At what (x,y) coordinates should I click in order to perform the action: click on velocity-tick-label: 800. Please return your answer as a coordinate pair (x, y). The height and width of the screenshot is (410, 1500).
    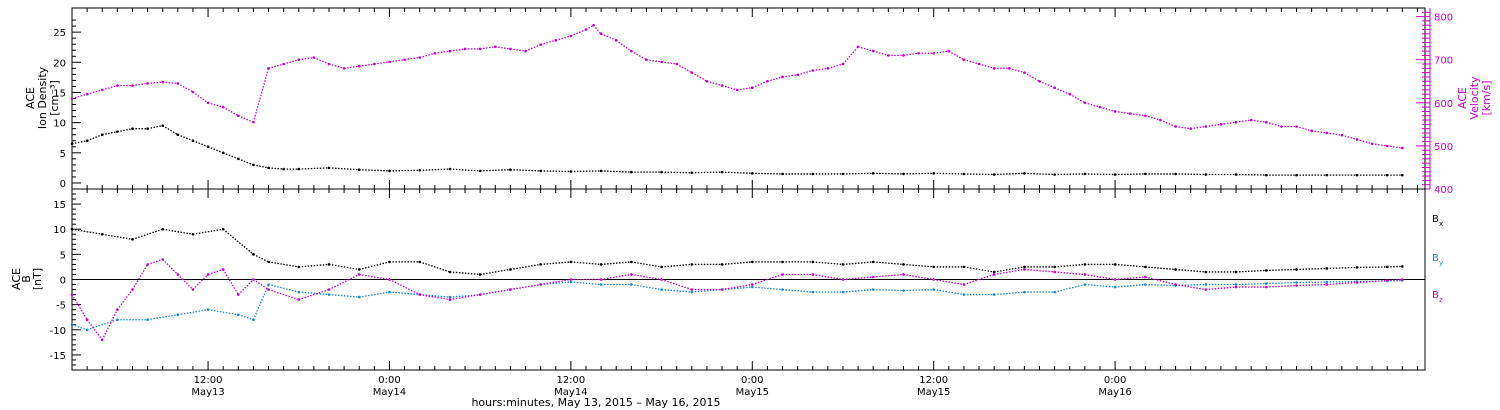
    Looking at the image, I should click on (1443, 18).